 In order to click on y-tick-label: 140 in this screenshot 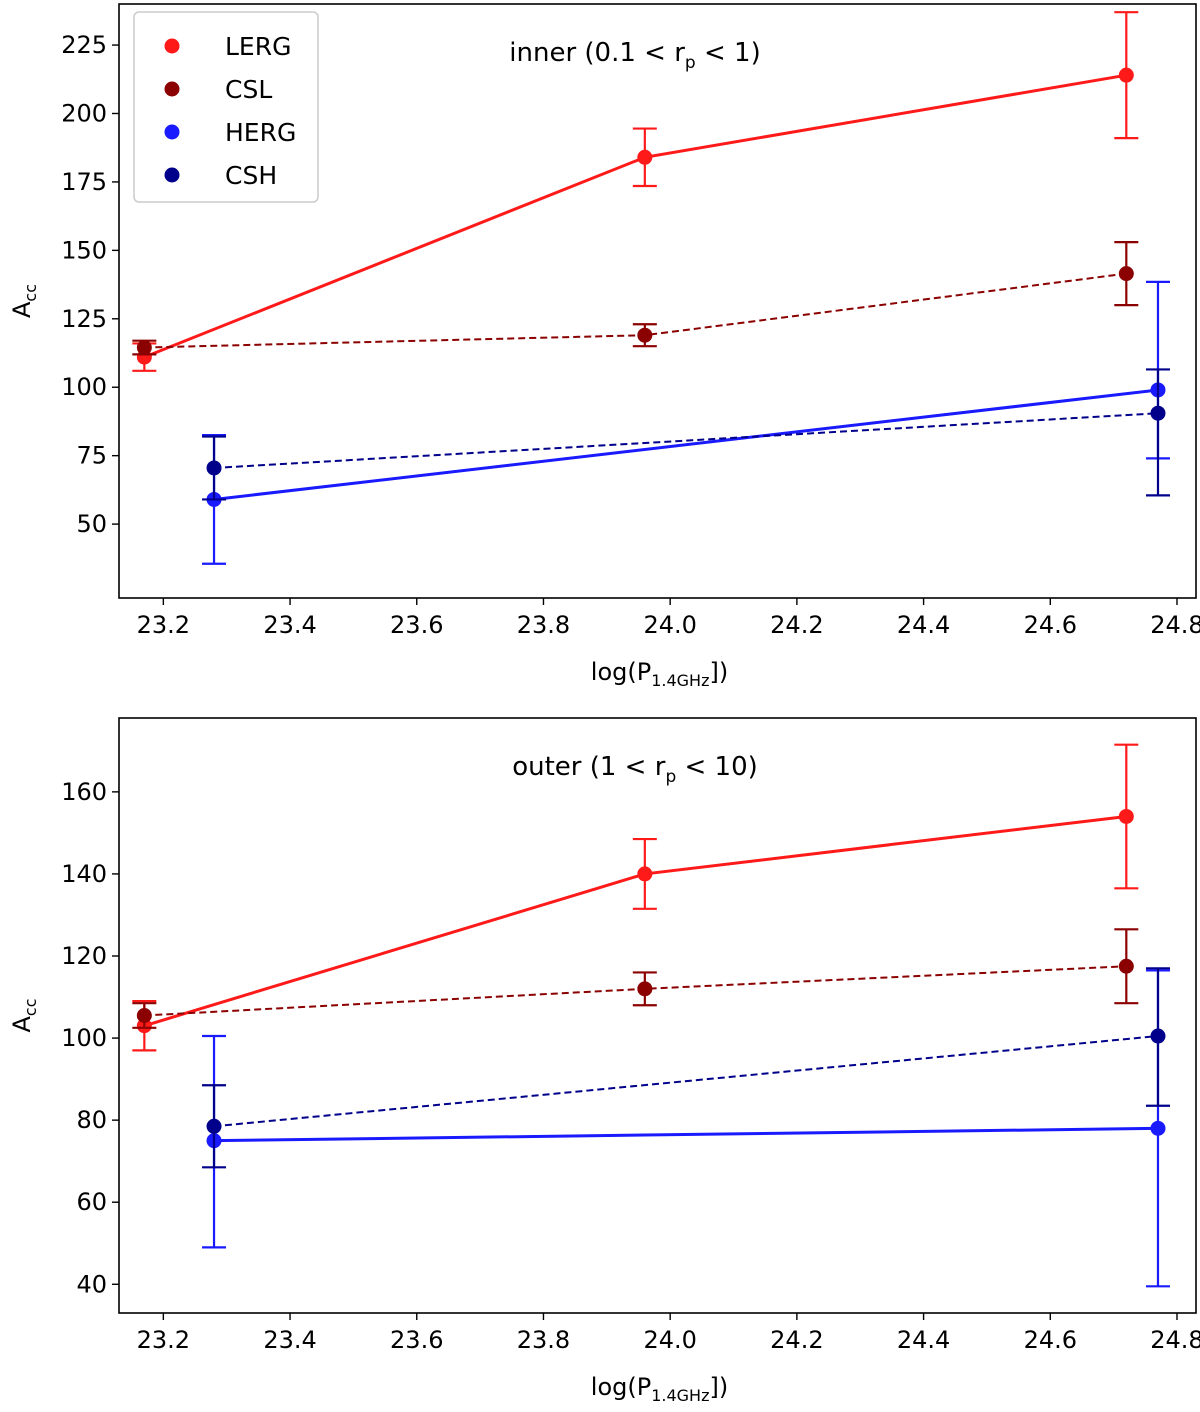, I will do `click(84, 874)`.